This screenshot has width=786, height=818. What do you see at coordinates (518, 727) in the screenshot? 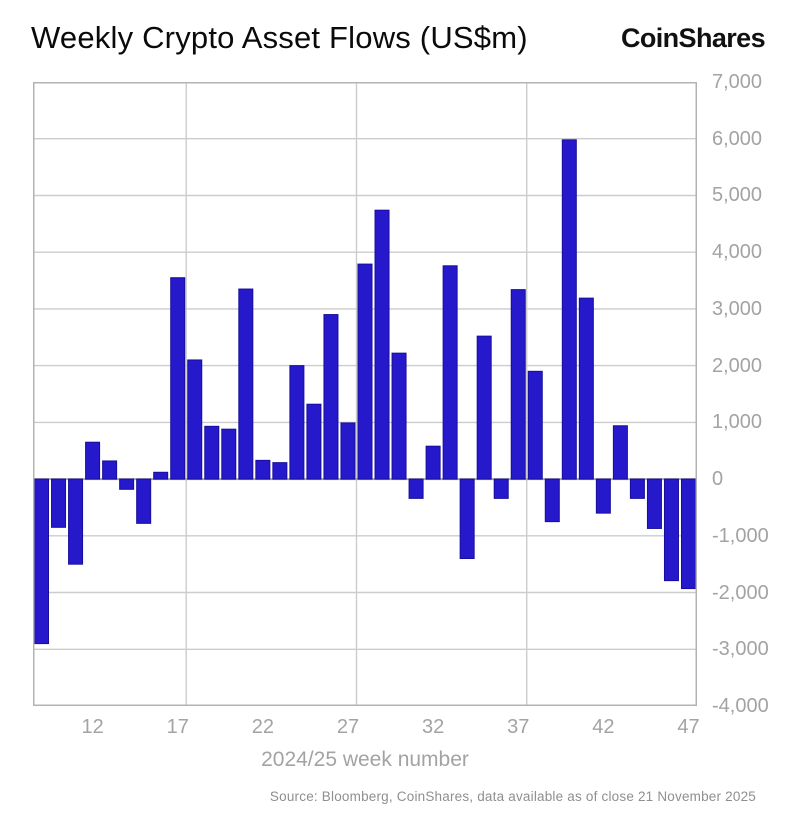
I see `x-tick-label: 37` at bounding box center [518, 727].